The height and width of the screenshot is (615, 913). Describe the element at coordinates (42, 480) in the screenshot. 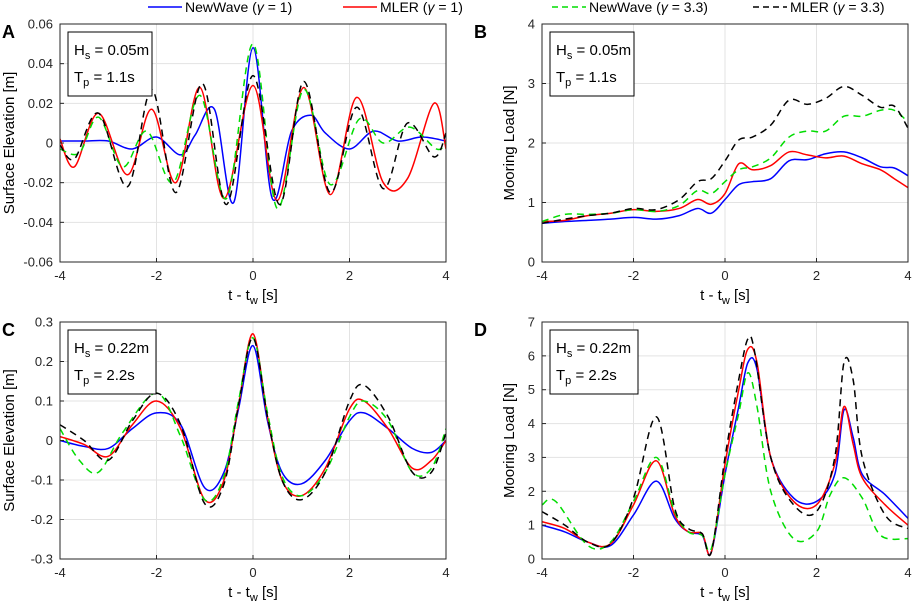

I see `y-tick-label: -0.1` at that location.